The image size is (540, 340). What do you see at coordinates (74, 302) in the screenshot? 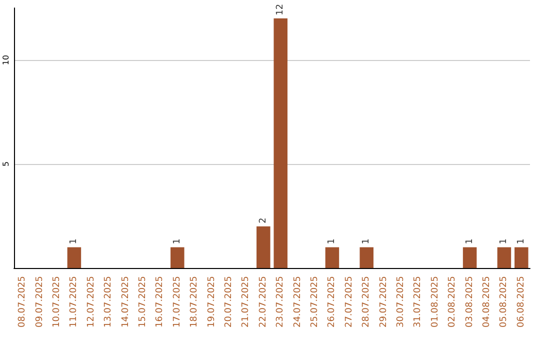
I see `x-tick-label: 11.07.2025` at bounding box center [74, 302].